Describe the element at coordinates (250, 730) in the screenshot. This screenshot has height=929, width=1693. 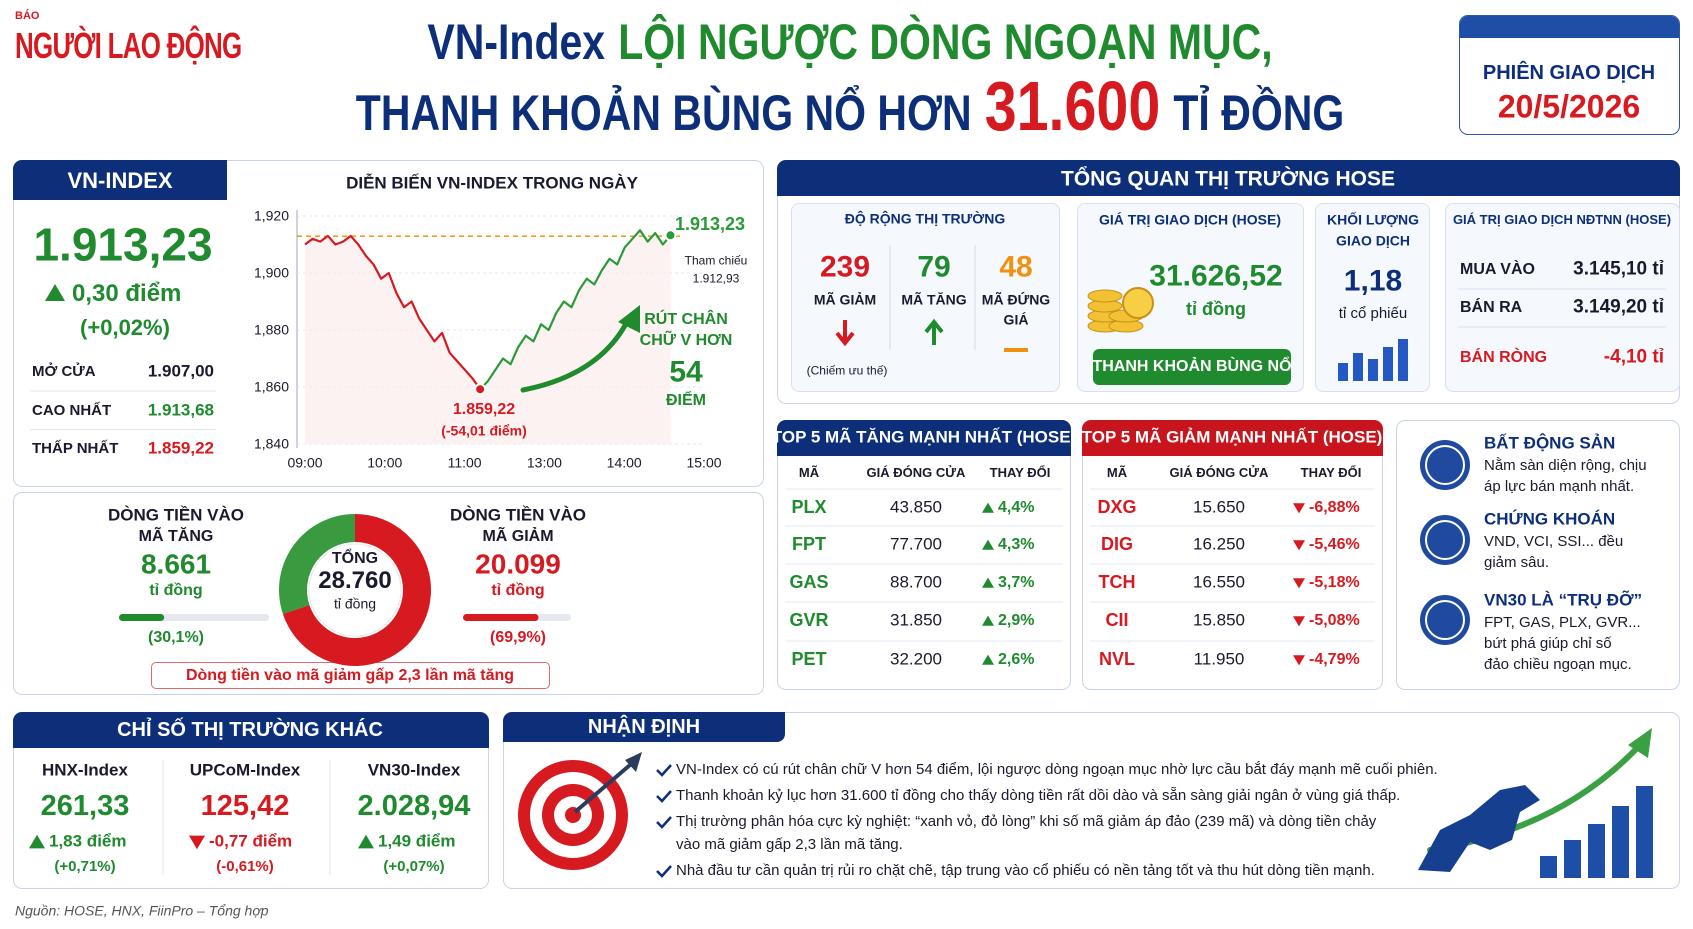
I see `panel-title: CHỈ SỐ THỊ TRƯỜNG KHÁC` at that location.